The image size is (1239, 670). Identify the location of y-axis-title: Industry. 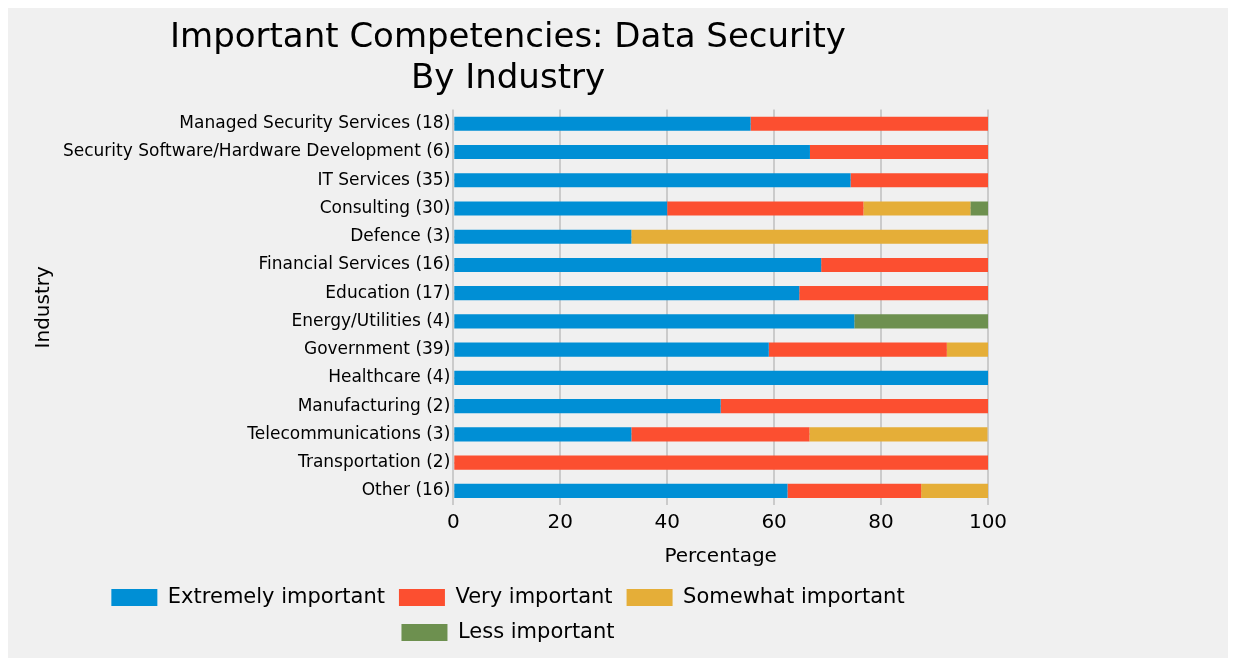
(42, 307).